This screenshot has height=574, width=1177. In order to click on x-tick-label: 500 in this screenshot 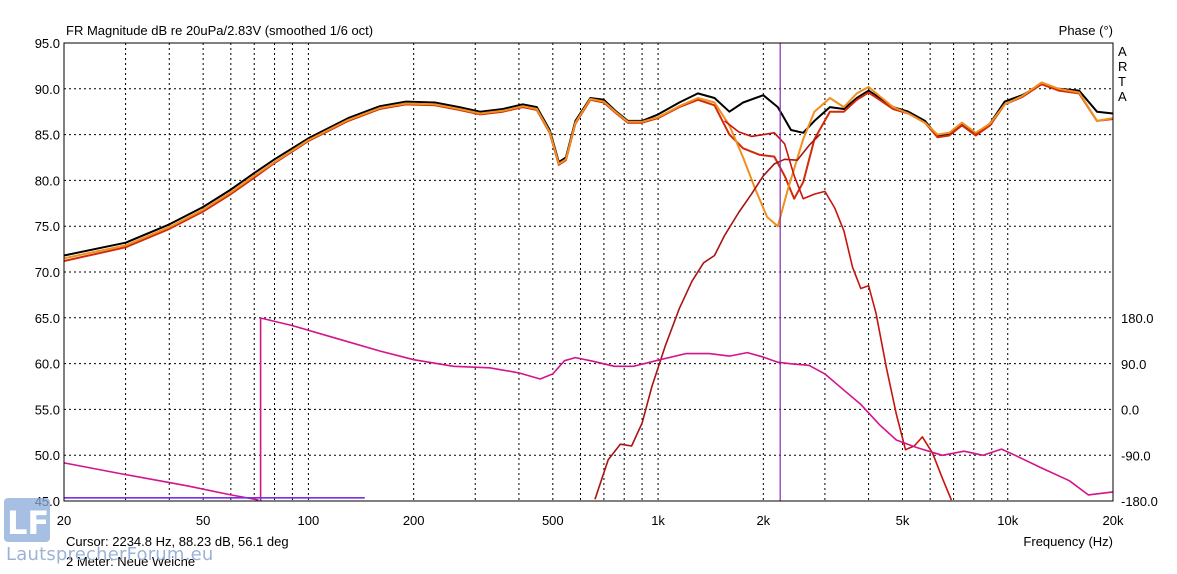, I will do `click(553, 520)`.